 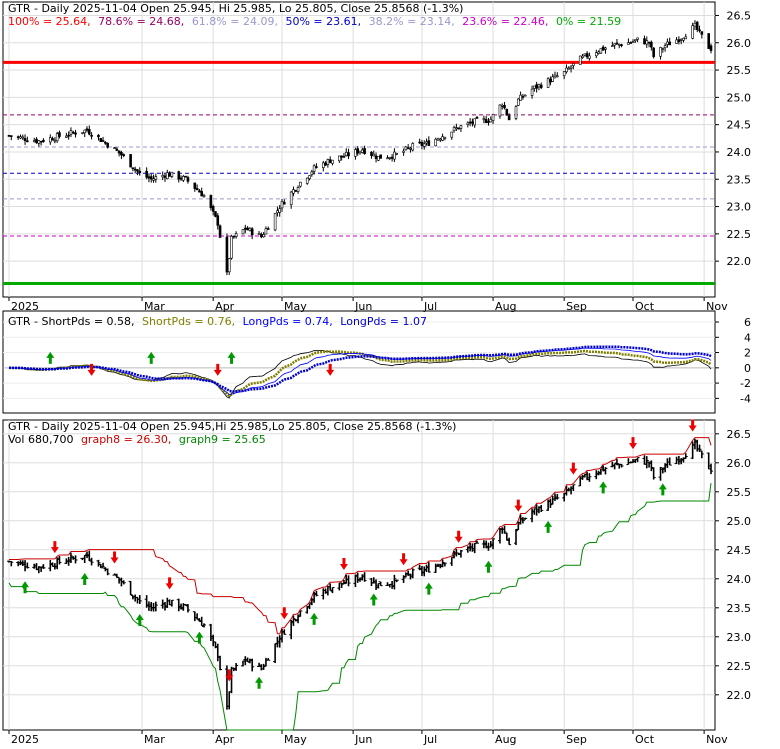 What do you see at coordinates (190, 363) in the screenshot?
I see `indicator-arrows` at bounding box center [190, 363].